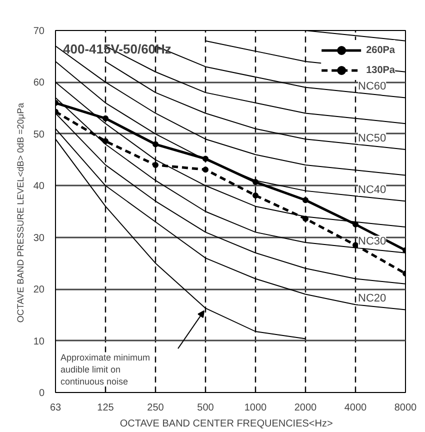 This screenshot has height=432, width=425. What do you see at coordinates (256, 408) in the screenshot?
I see `x-tick-label: 1000` at bounding box center [256, 408].